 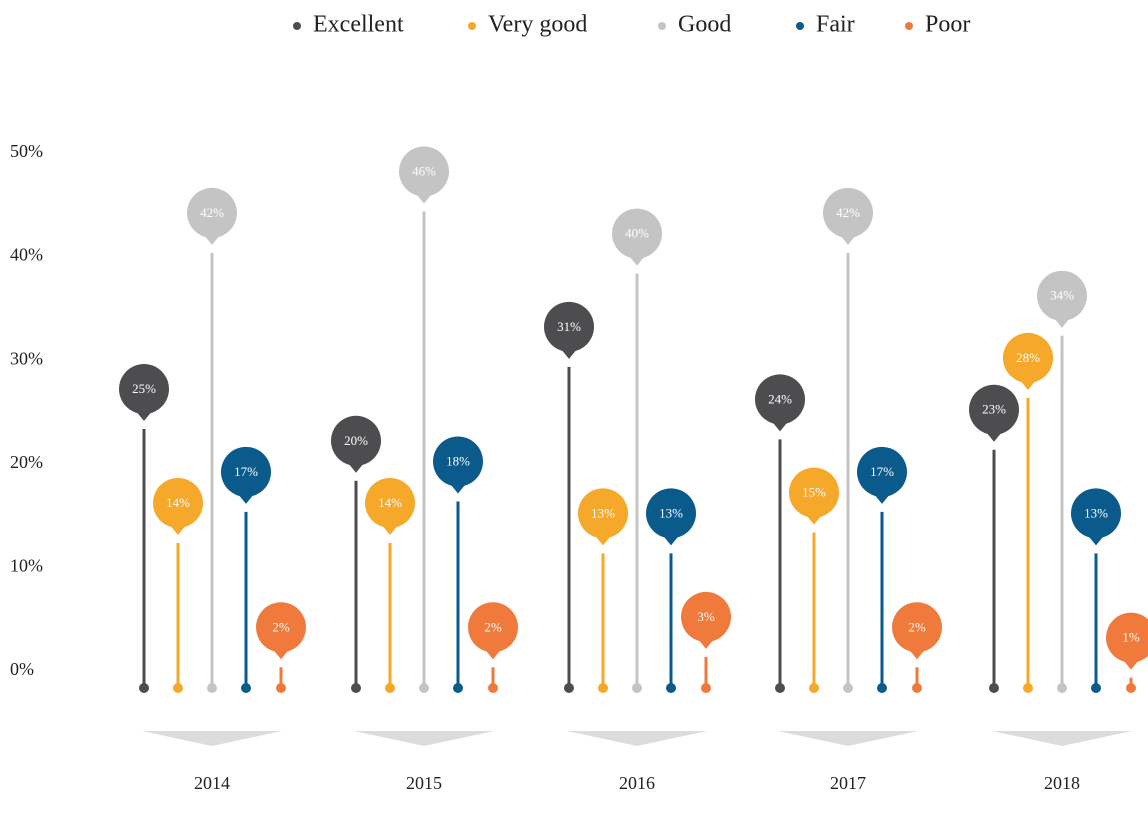 I want to click on legend-label: Fair, so click(x=835, y=25).